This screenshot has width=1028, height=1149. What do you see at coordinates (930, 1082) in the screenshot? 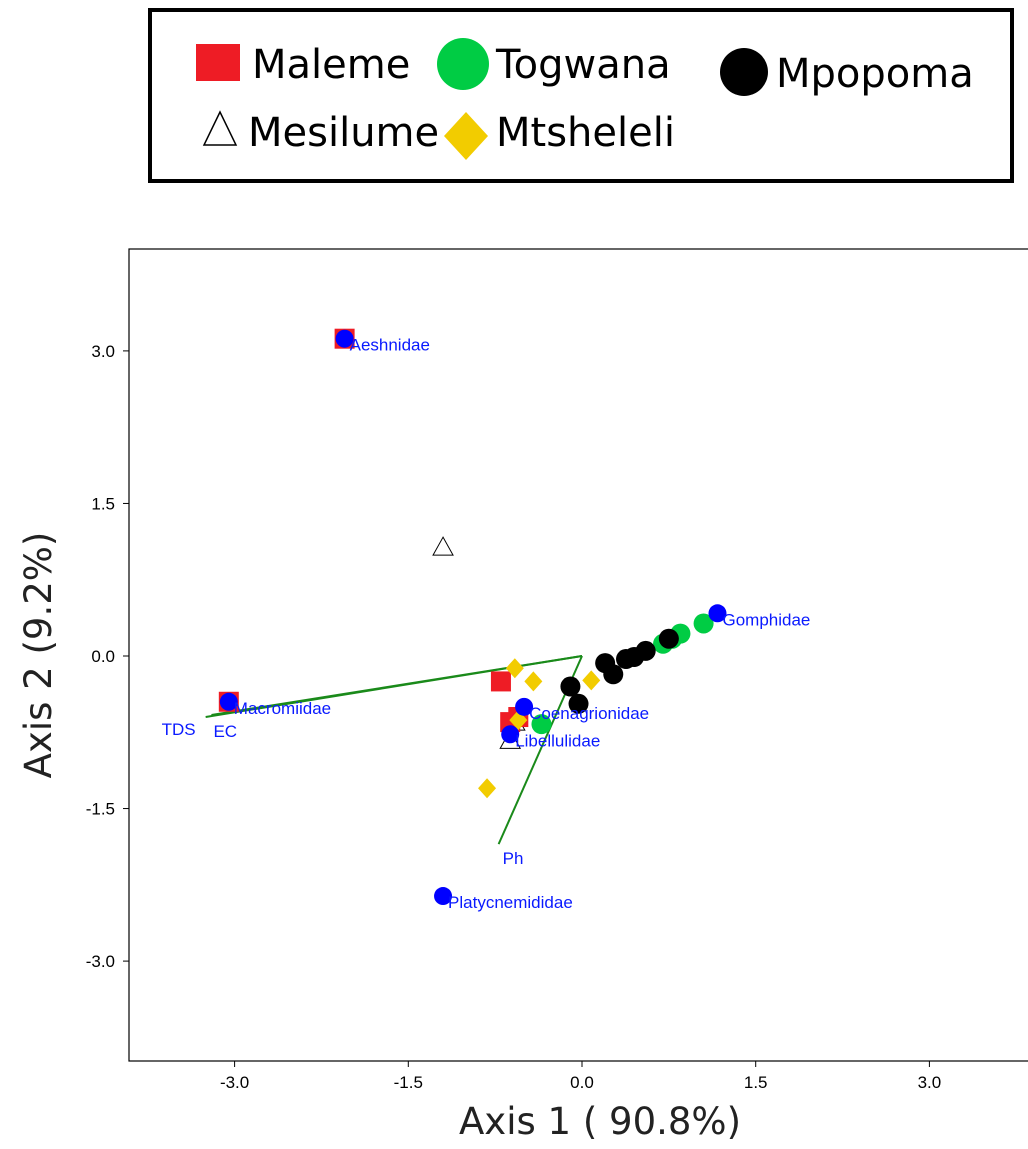
I see `x-tick-label: 3.0` at bounding box center [930, 1082].